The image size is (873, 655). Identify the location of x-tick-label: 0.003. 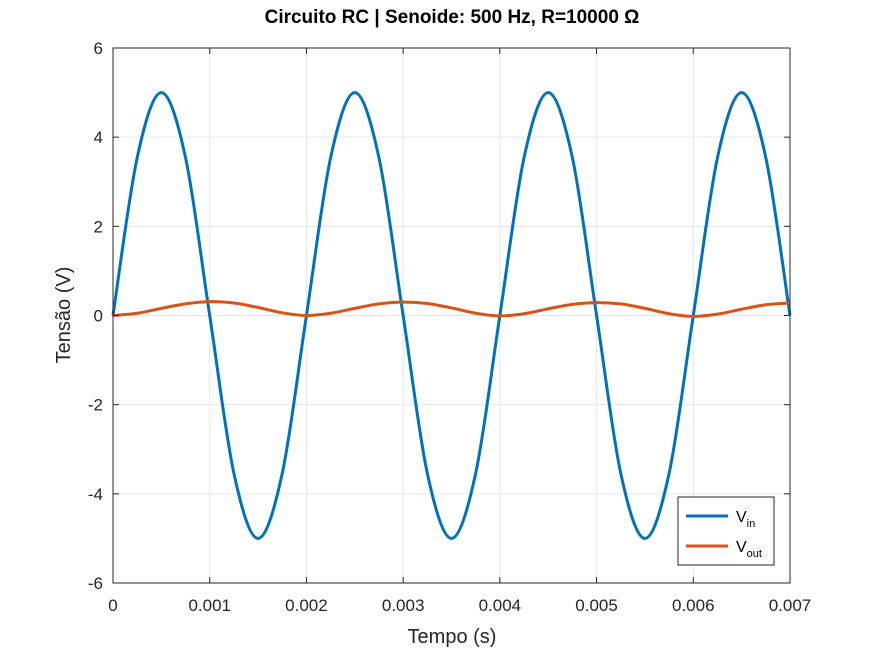
(403, 605).